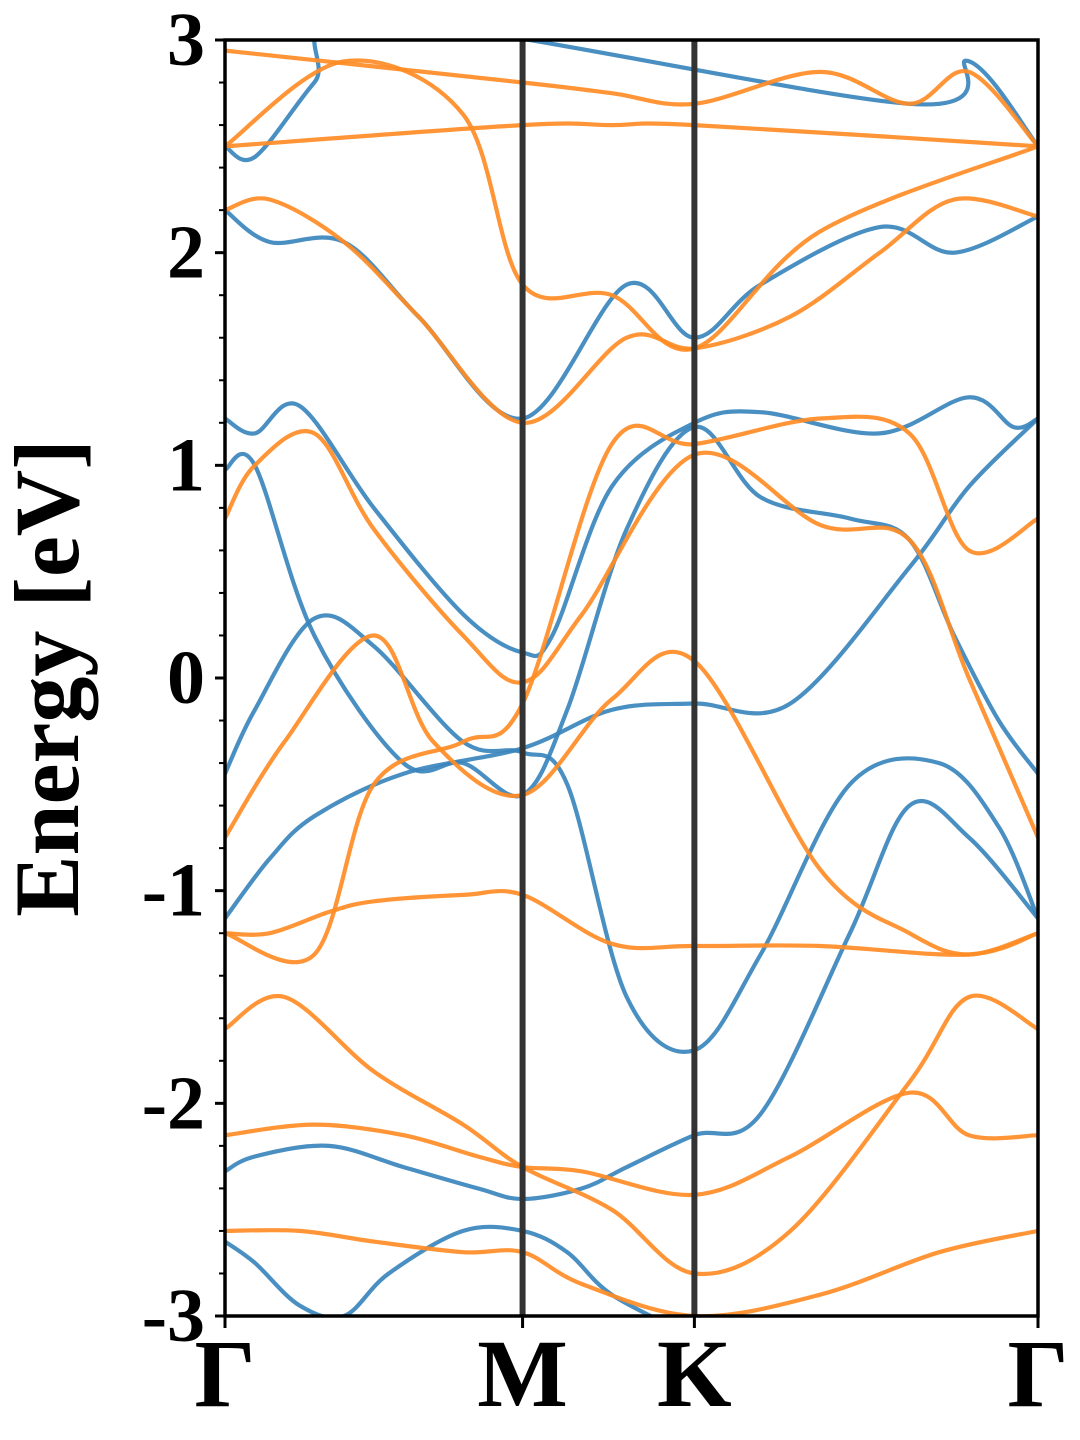  Describe the element at coordinates (694, 1373) in the screenshot. I see `x-tick-label-K: K` at that location.